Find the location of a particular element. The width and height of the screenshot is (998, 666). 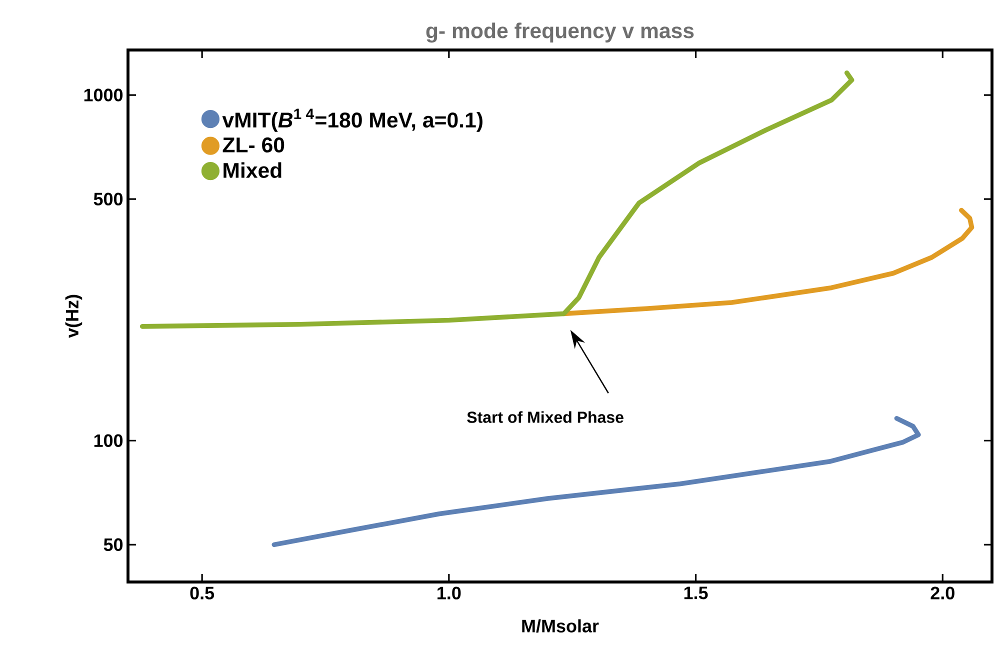

annotation: Start of Mixed Phase is located at coordinates (545, 417).